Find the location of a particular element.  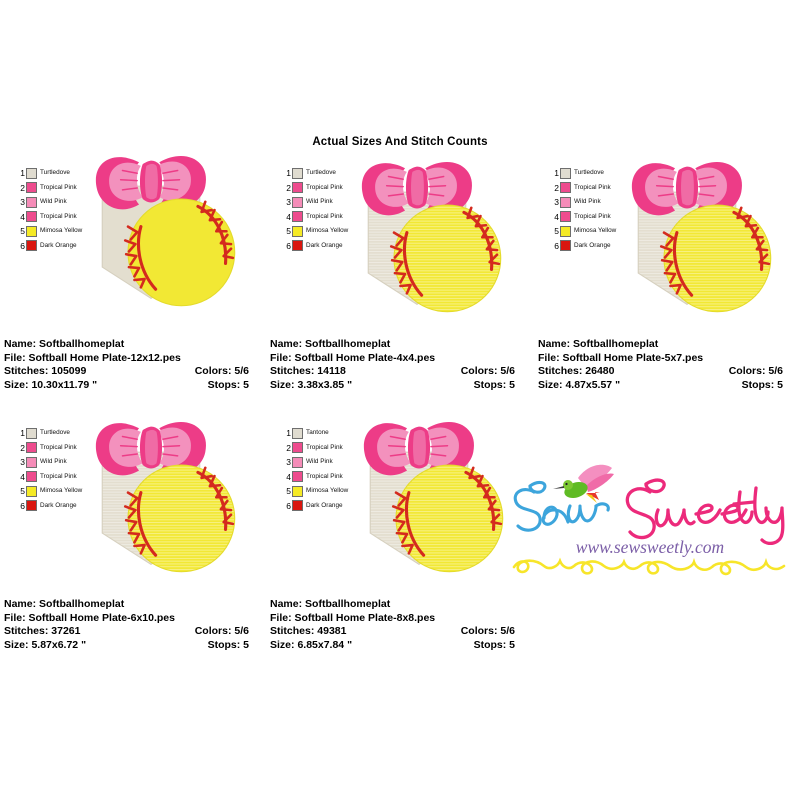

legend-number: 5 is located at coordinates (288, 491).